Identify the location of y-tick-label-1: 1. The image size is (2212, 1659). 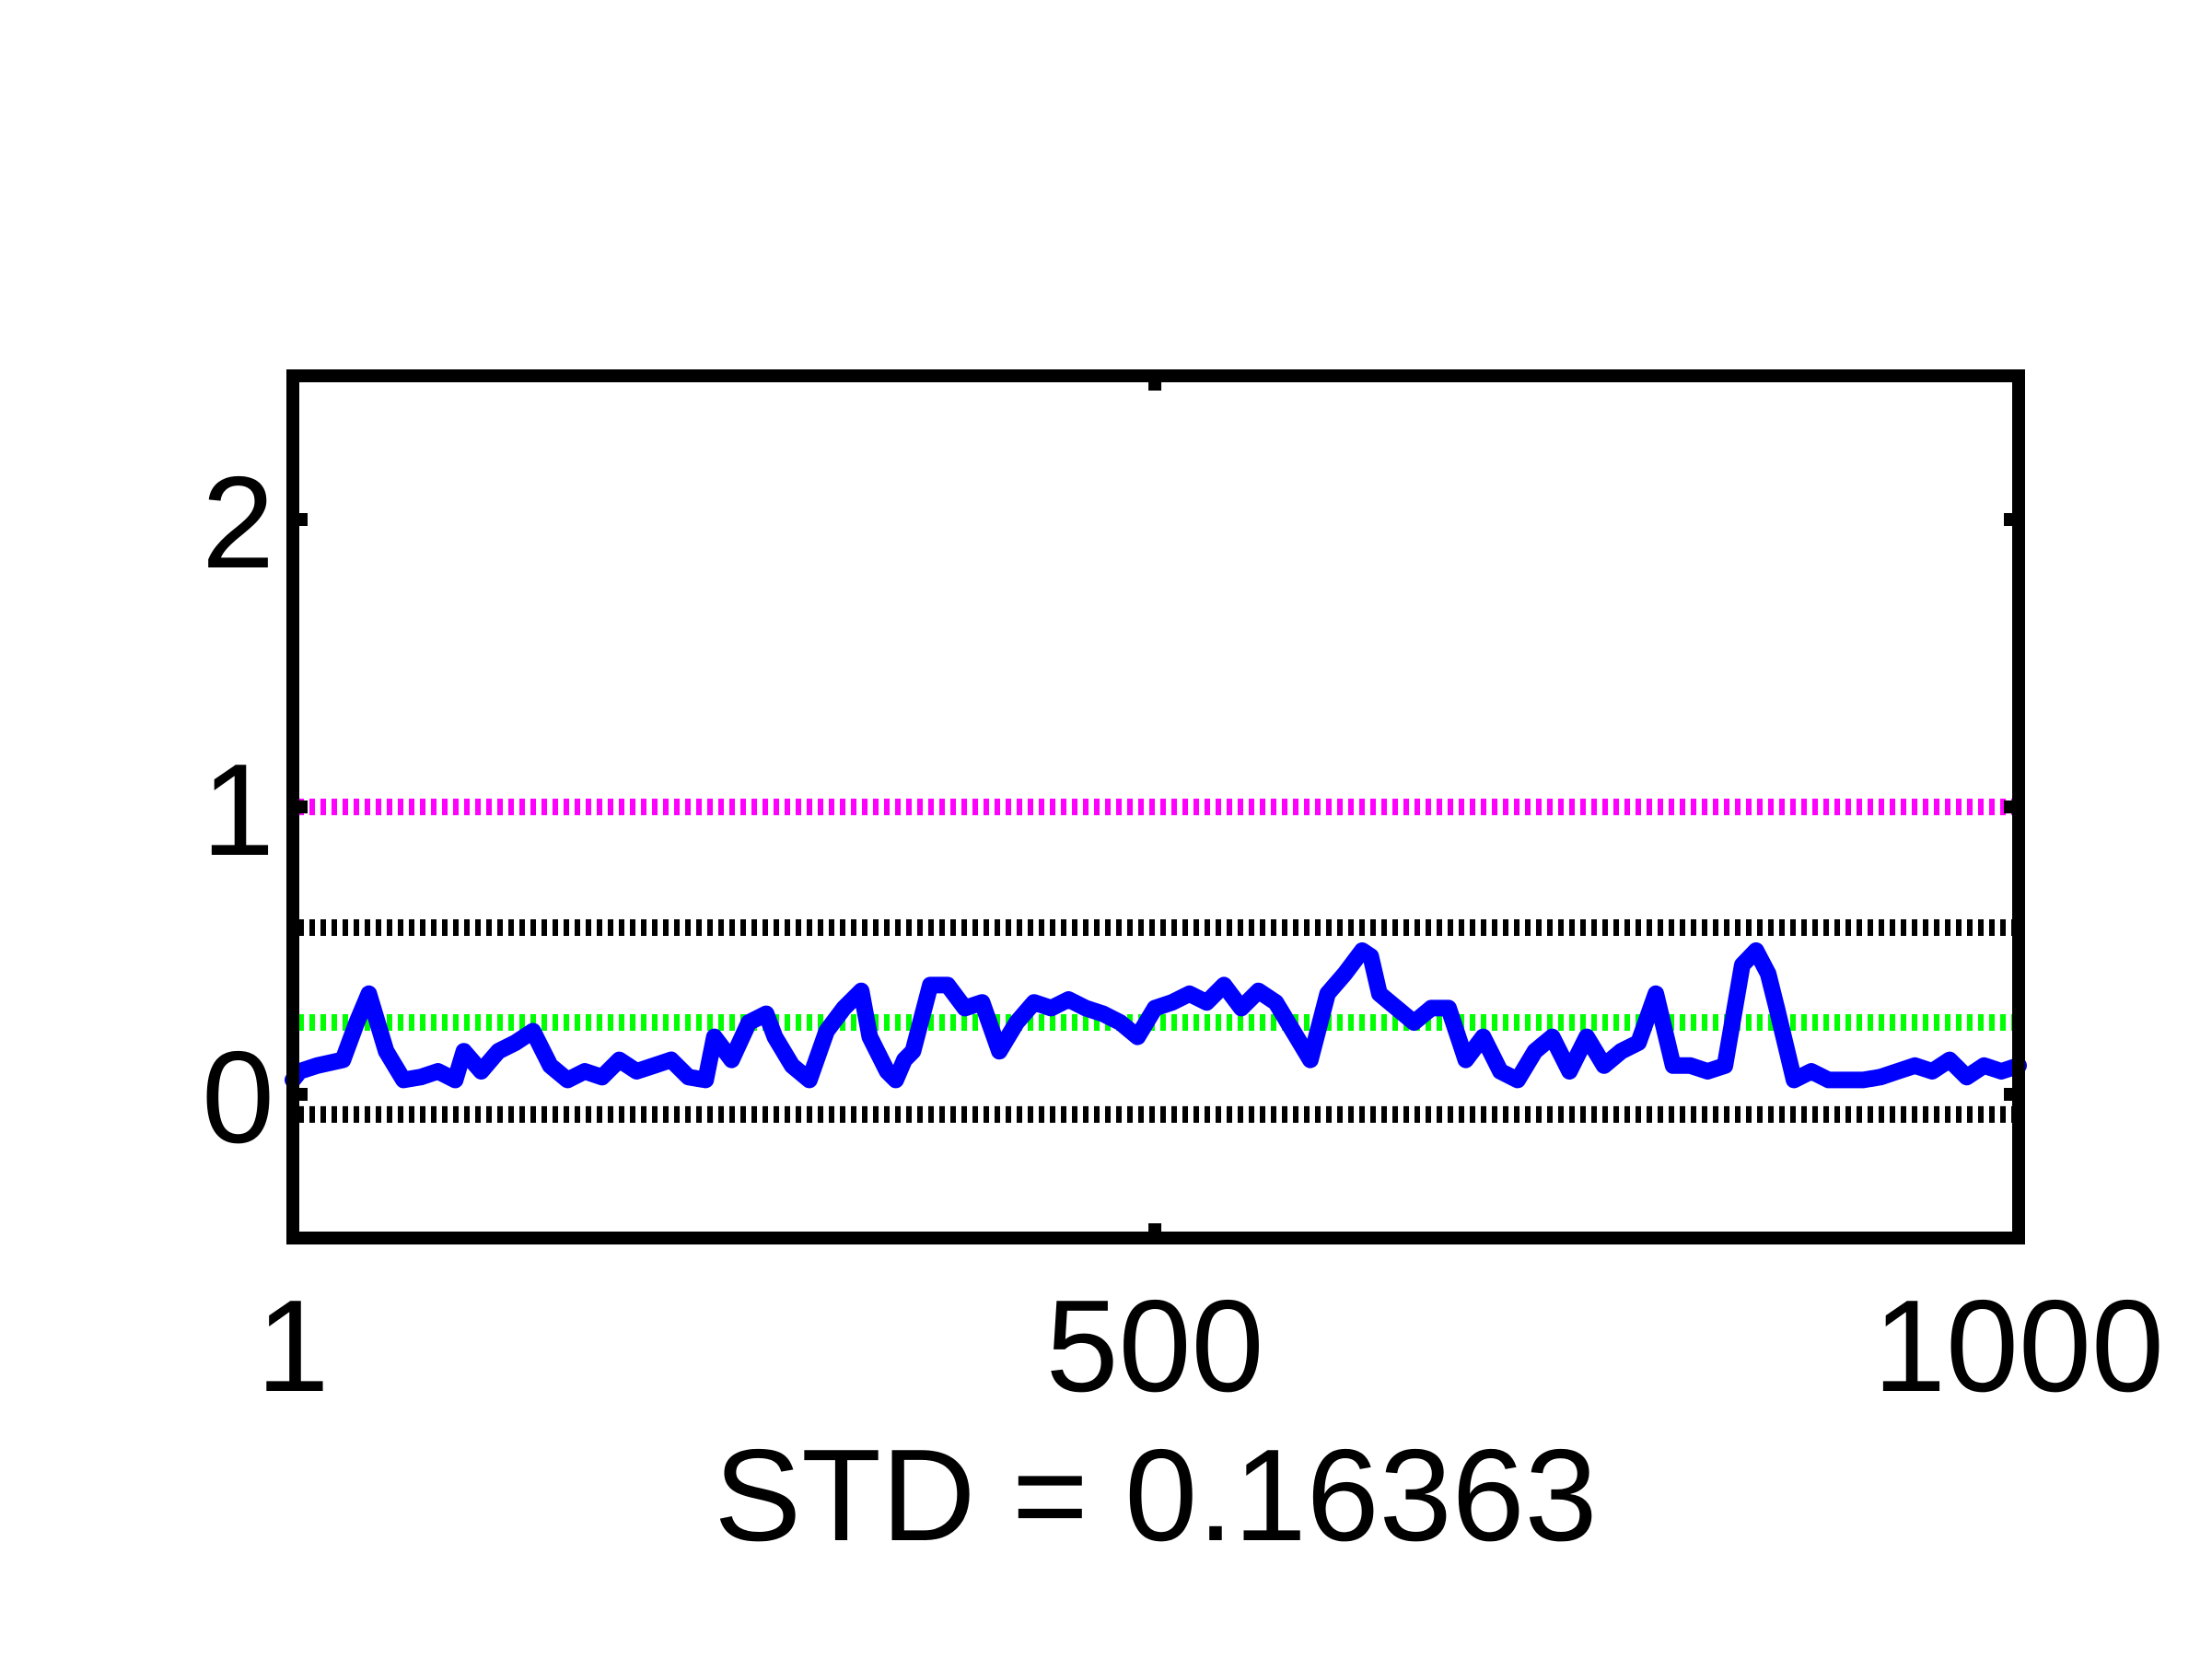
(238, 810).